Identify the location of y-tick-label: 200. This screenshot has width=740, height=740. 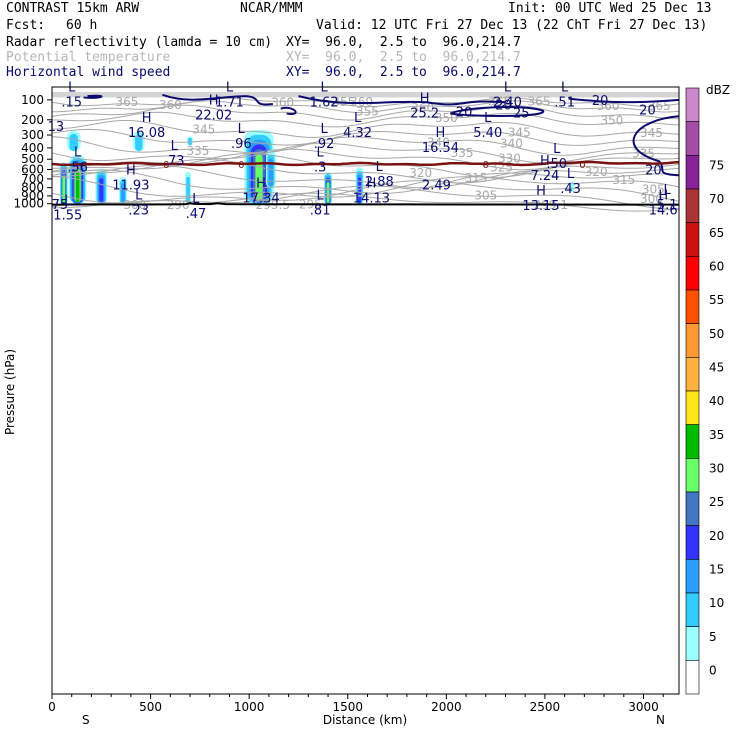
(32, 120).